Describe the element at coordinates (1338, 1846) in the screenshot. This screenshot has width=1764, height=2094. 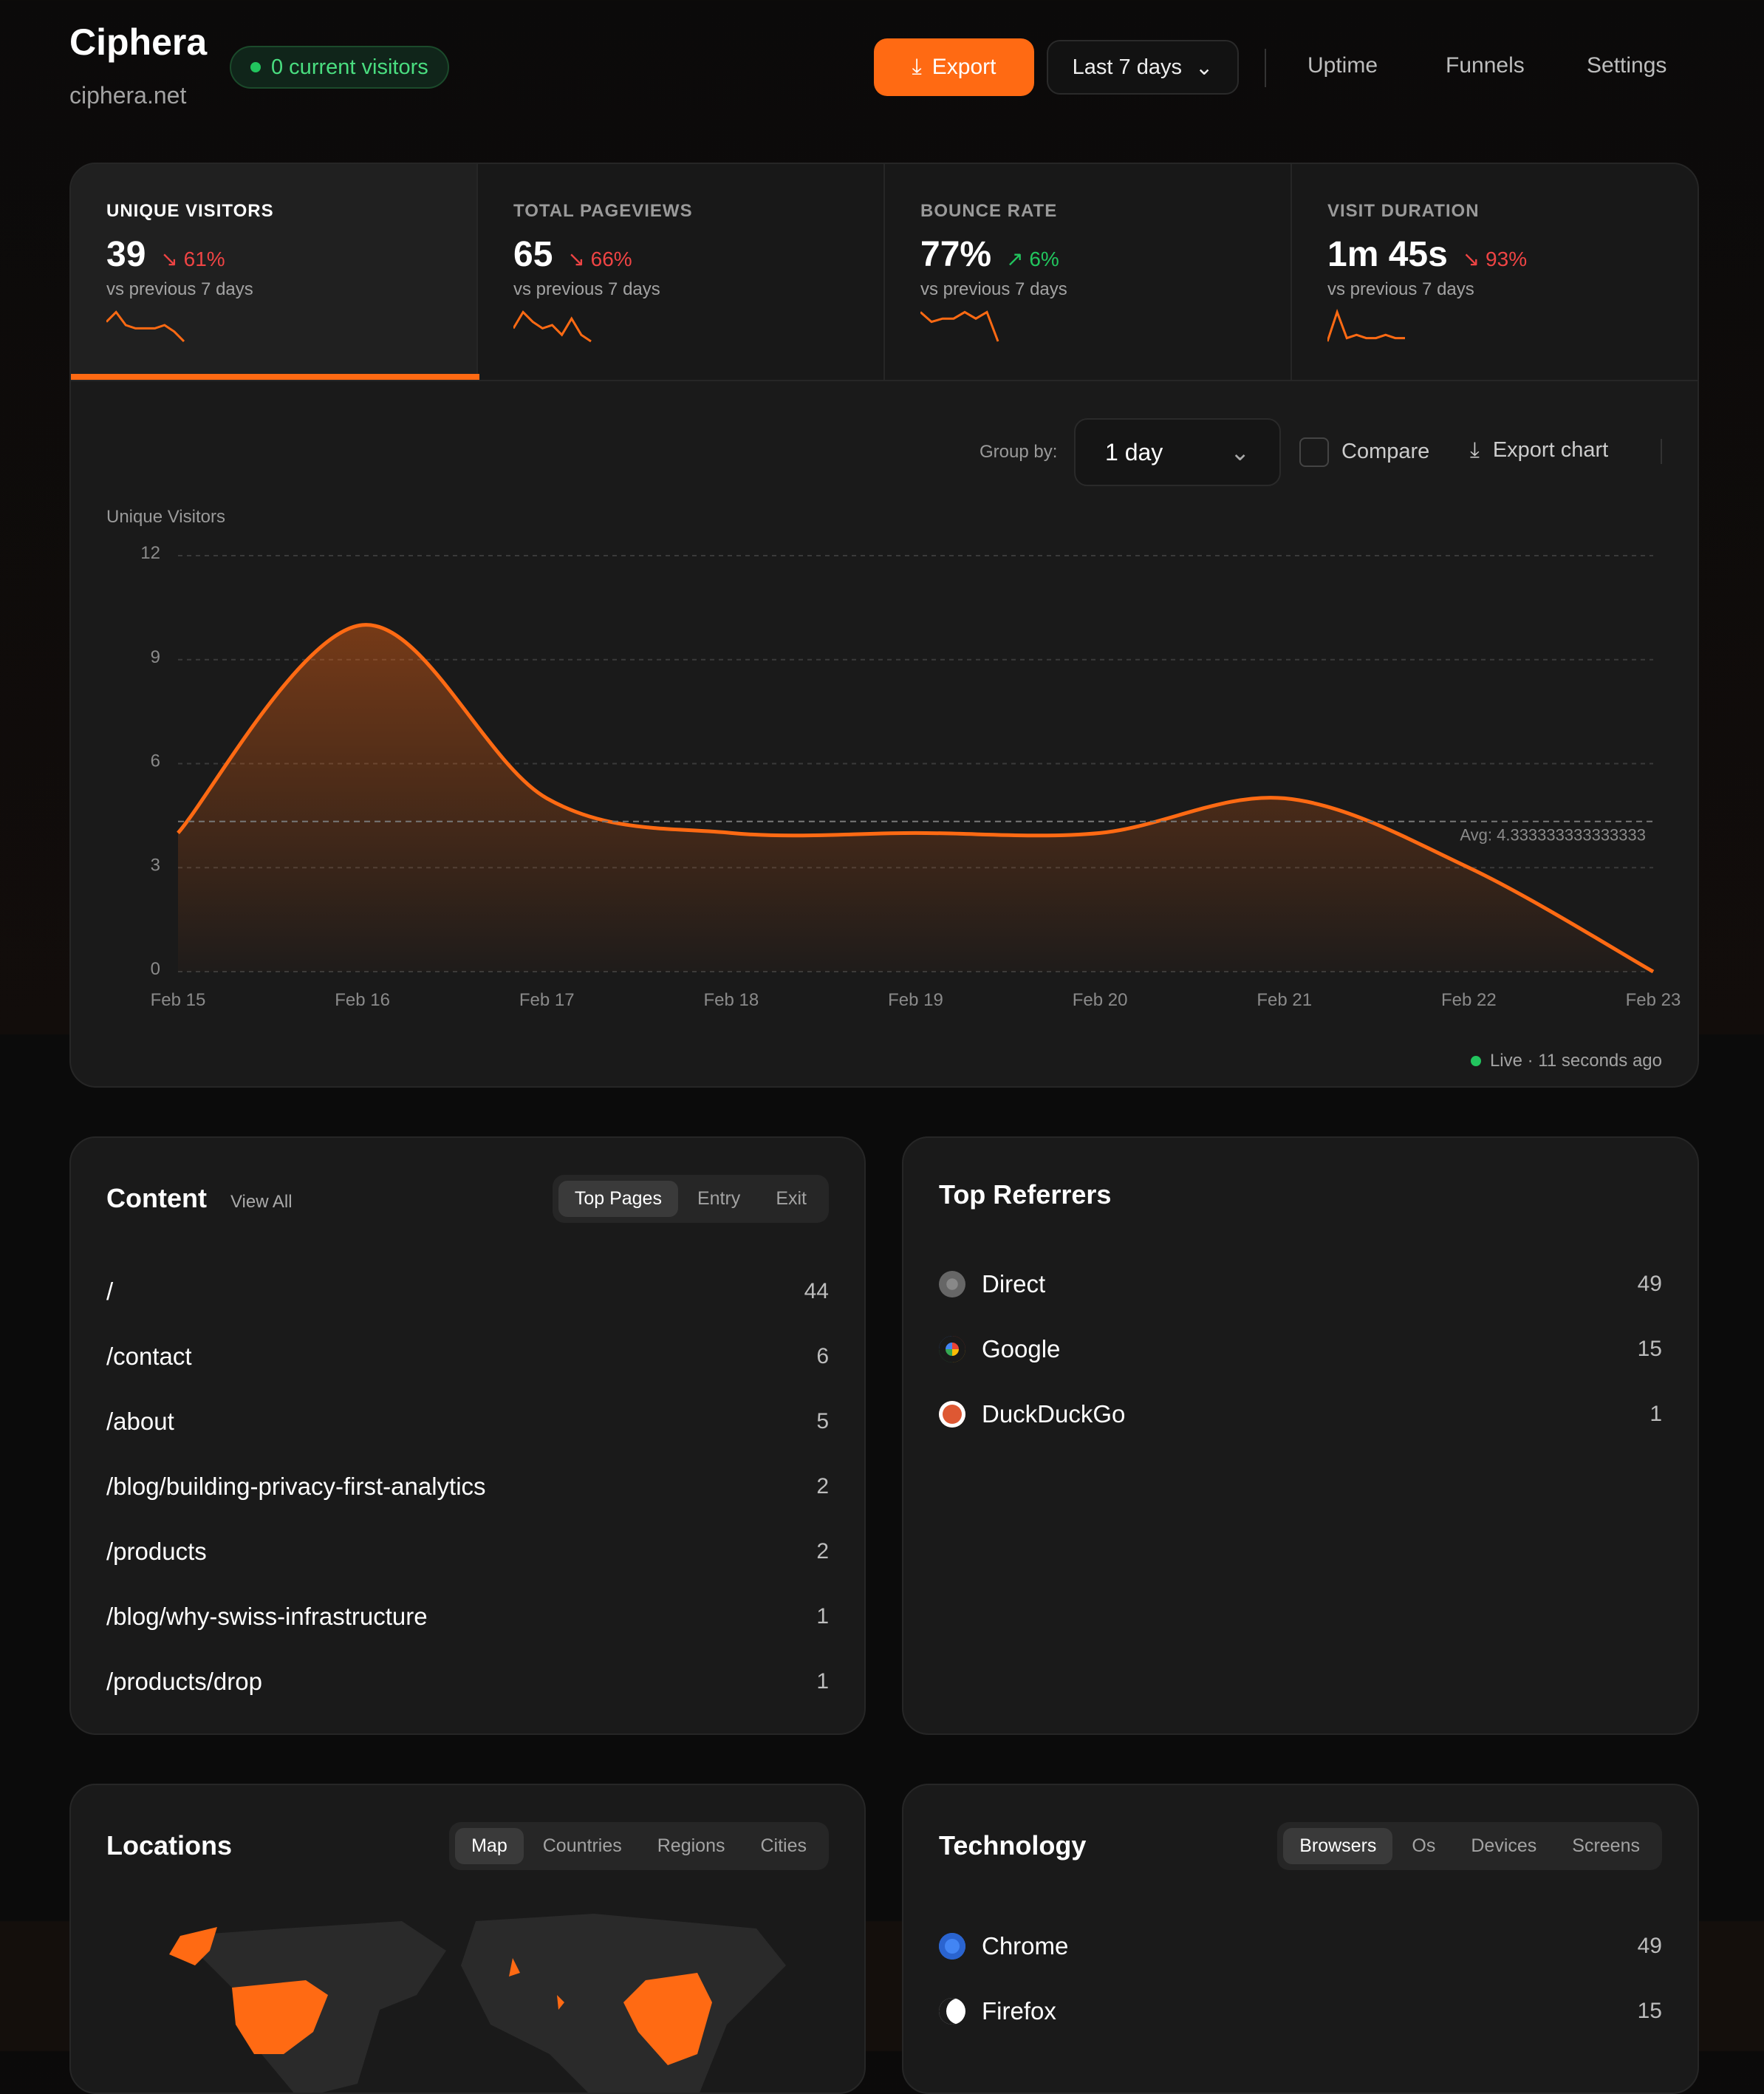
I see `tab-browsers: Browsers` at that location.